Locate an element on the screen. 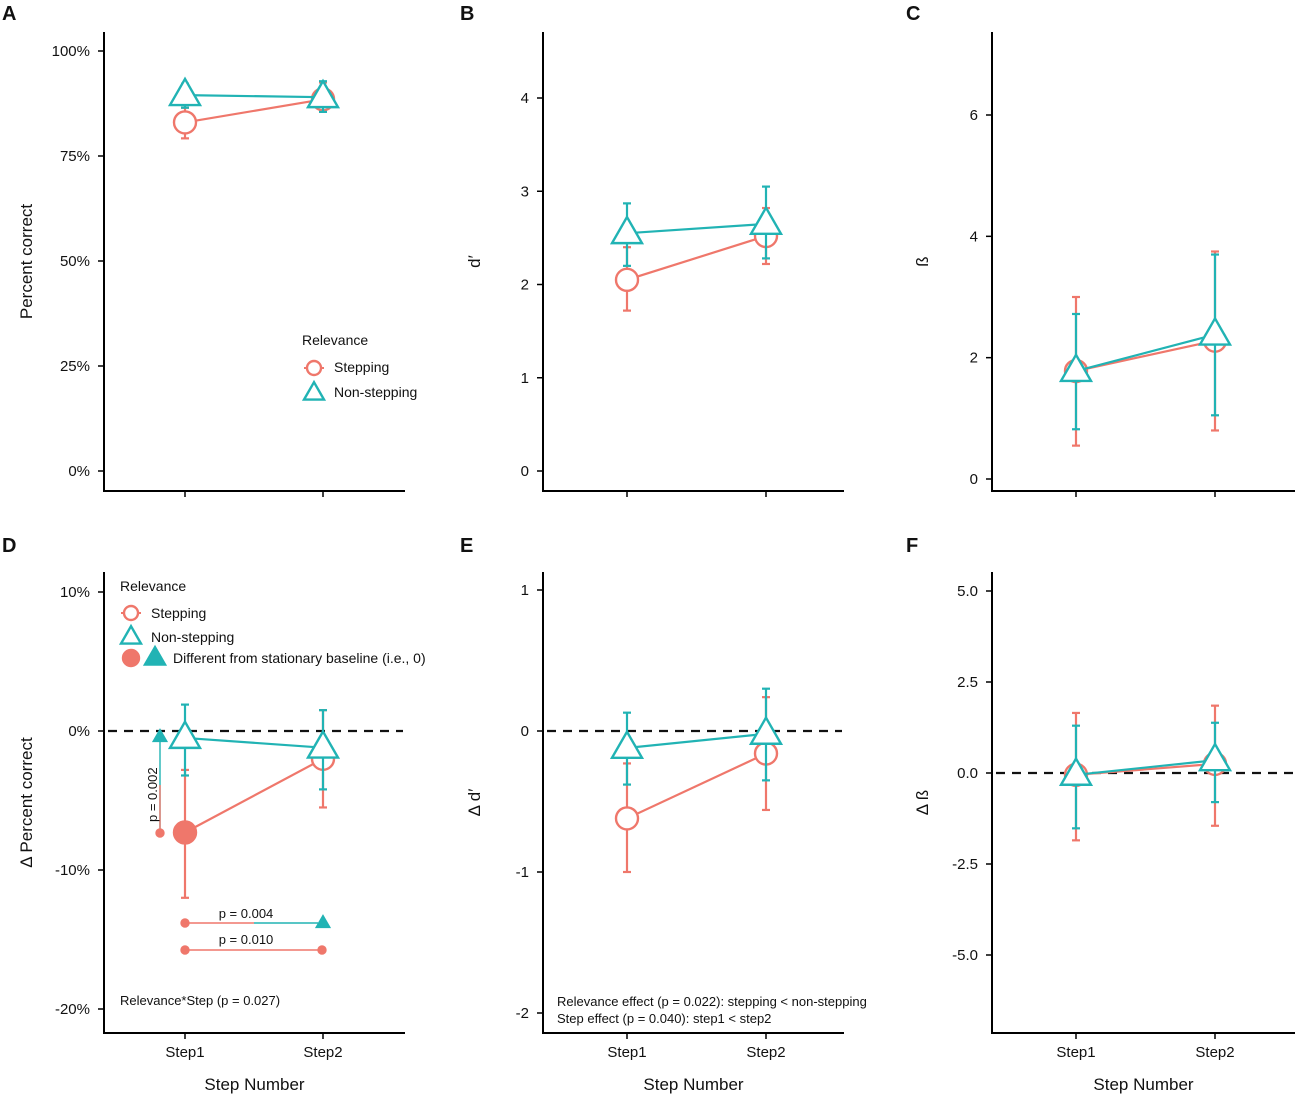  y-tick-label: 6 is located at coordinates (974, 115).